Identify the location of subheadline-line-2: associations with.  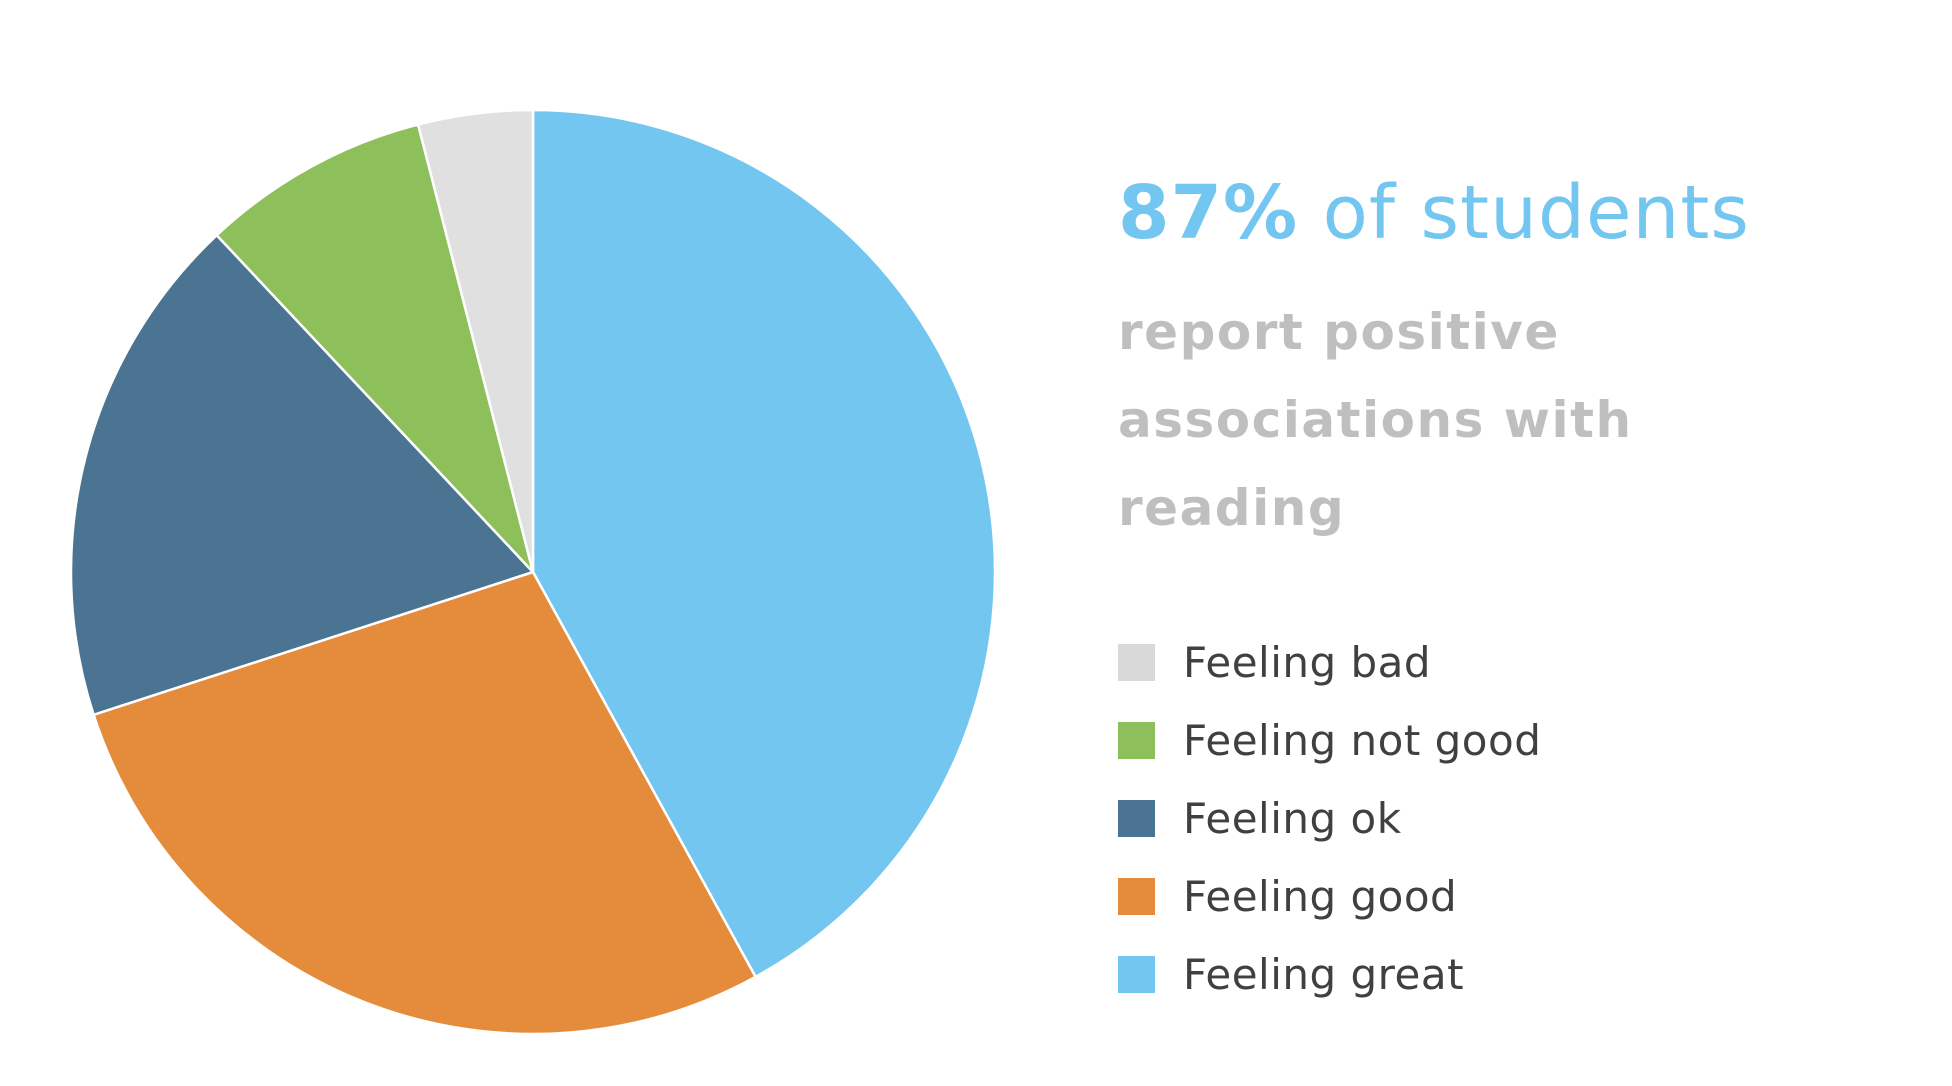
(1375, 420).